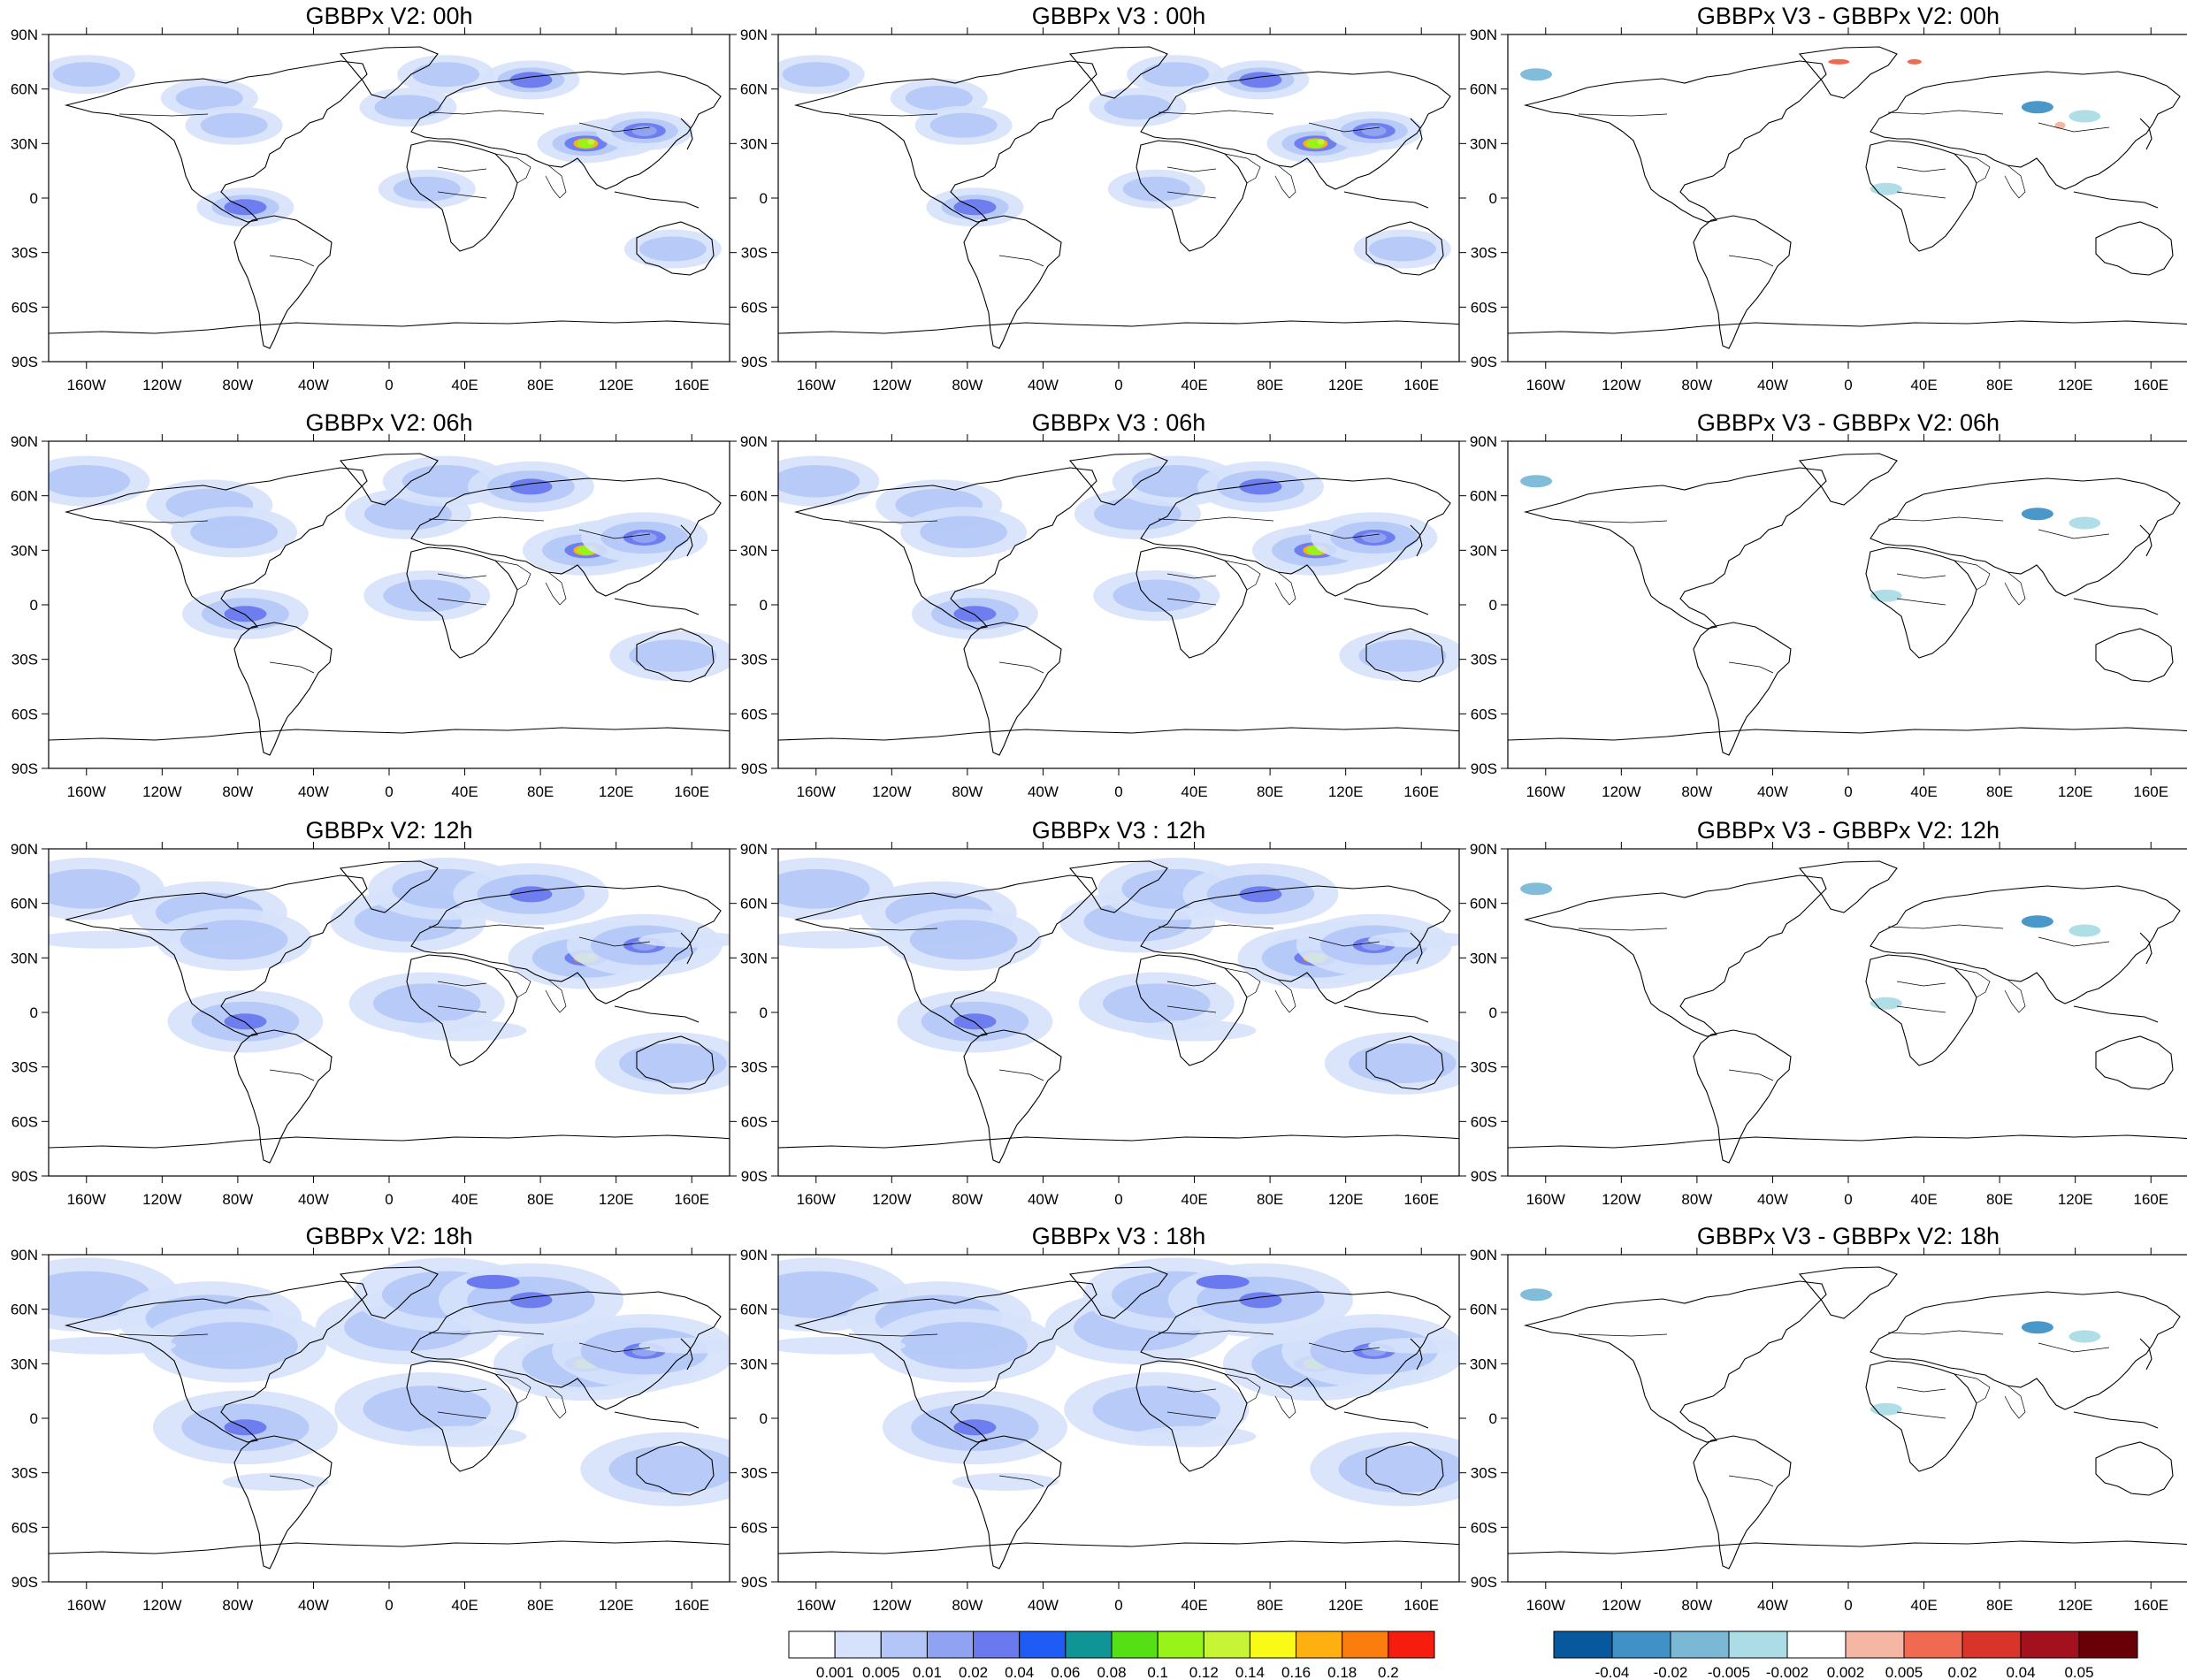  What do you see at coordinates (1846, 1672) in the screenshot?
I see `colorbar-label: 0.002` at bounding box center [1846, 1672].